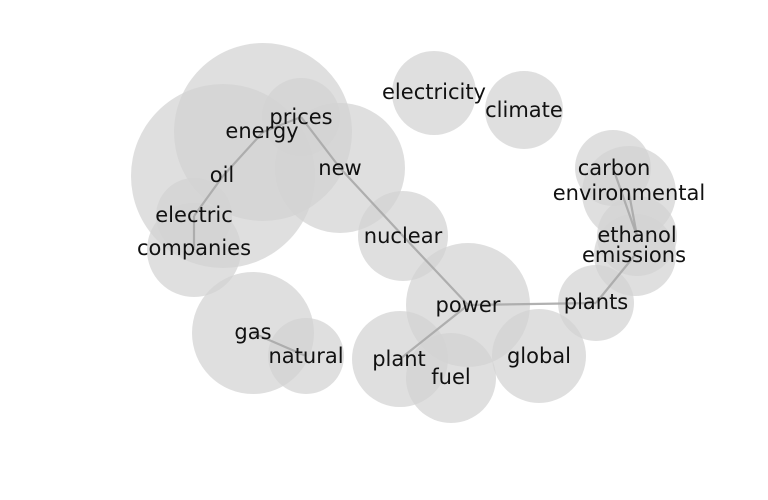 The width and height of the screenshot is (768, 500). I want to click on node-label-environmental: environmental, so click(629, 193).